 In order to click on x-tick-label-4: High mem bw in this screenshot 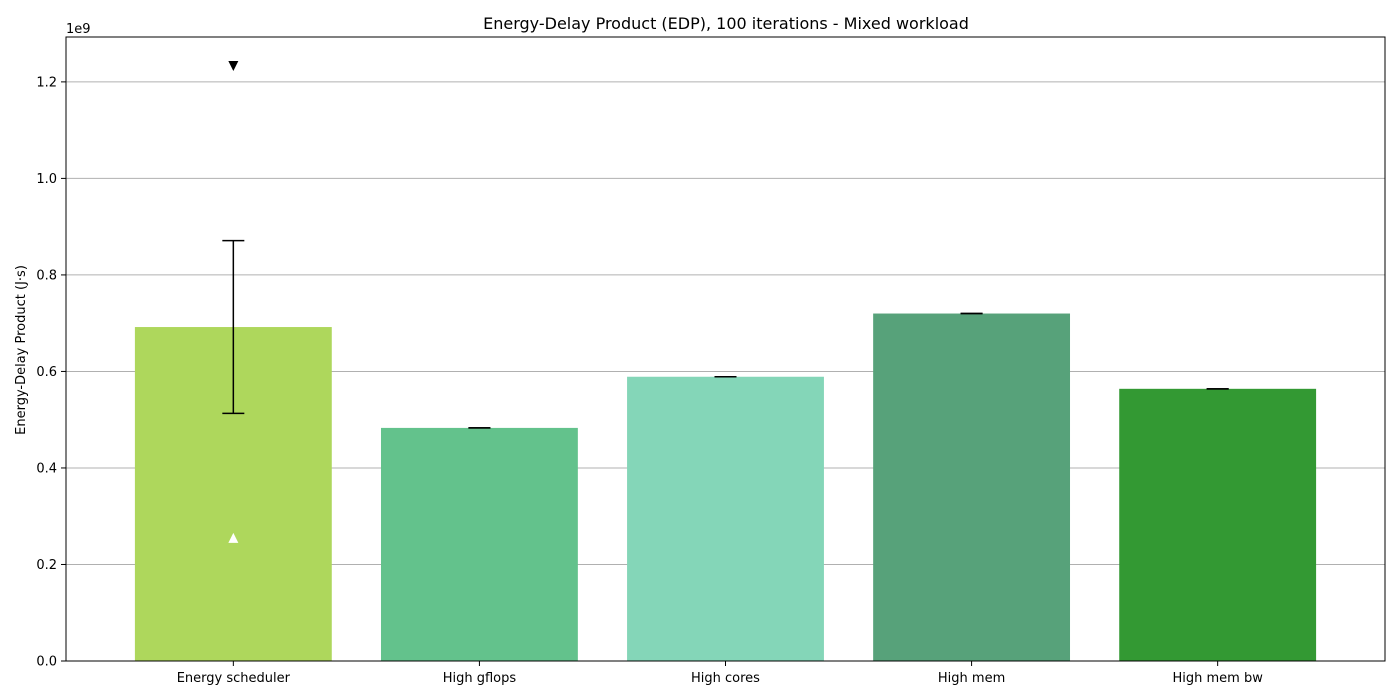, I will do `click(1217, 678)`.